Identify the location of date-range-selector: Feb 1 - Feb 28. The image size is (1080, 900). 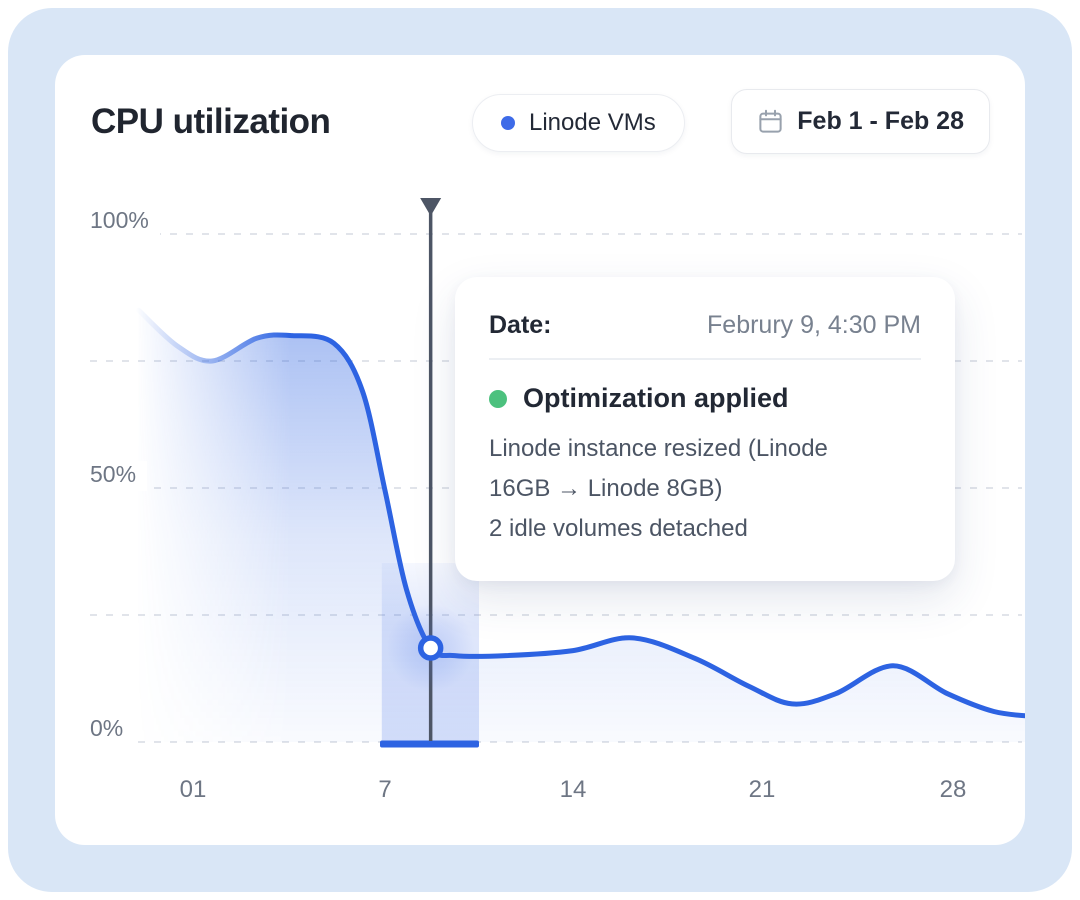
(860, 121).